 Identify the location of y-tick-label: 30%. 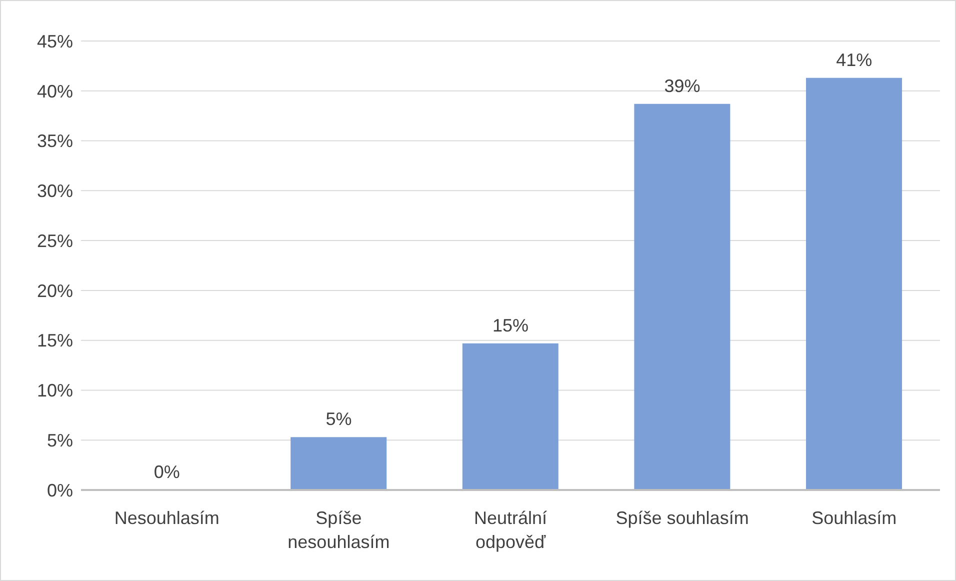
(54, 191).